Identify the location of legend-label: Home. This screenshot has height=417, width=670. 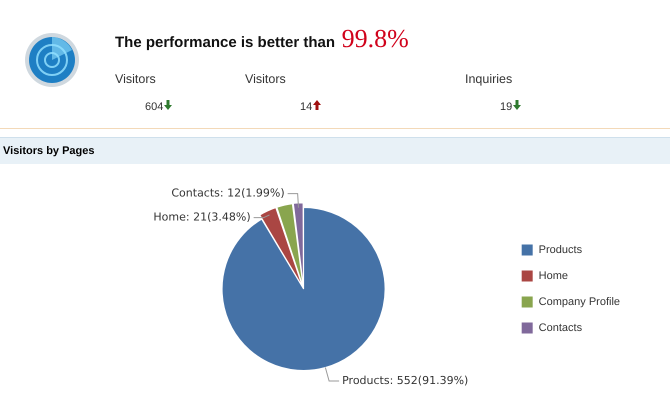
(553, 276).